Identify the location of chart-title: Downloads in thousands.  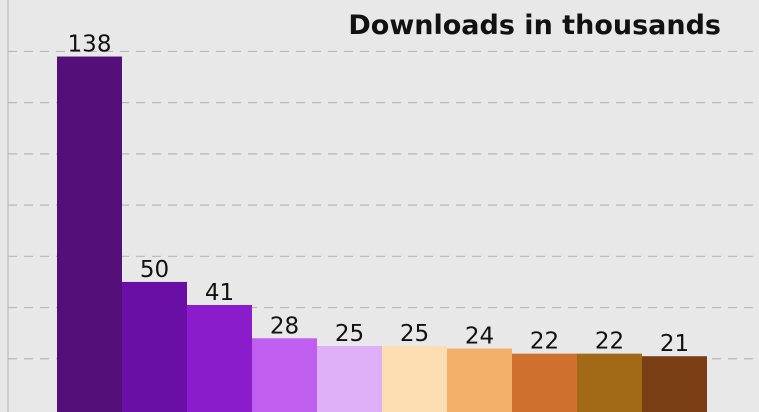
(534, 25).